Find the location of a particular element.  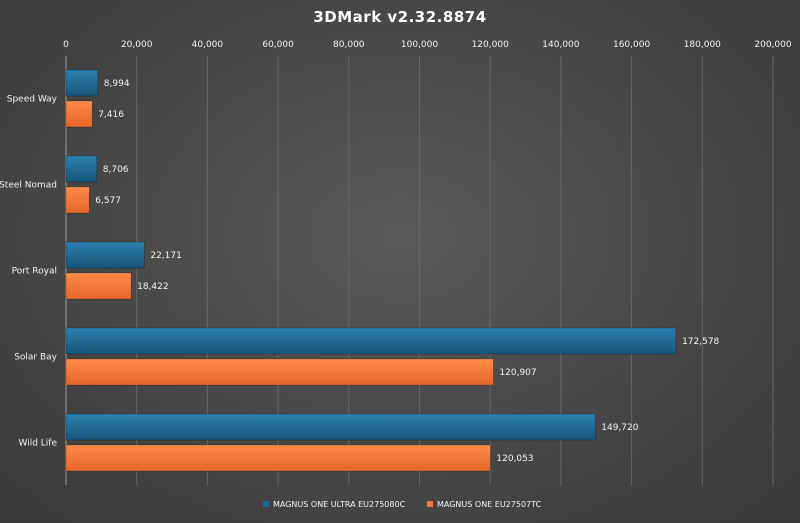

x-tick-label: 20,000 is located at coordinates (137, 45).